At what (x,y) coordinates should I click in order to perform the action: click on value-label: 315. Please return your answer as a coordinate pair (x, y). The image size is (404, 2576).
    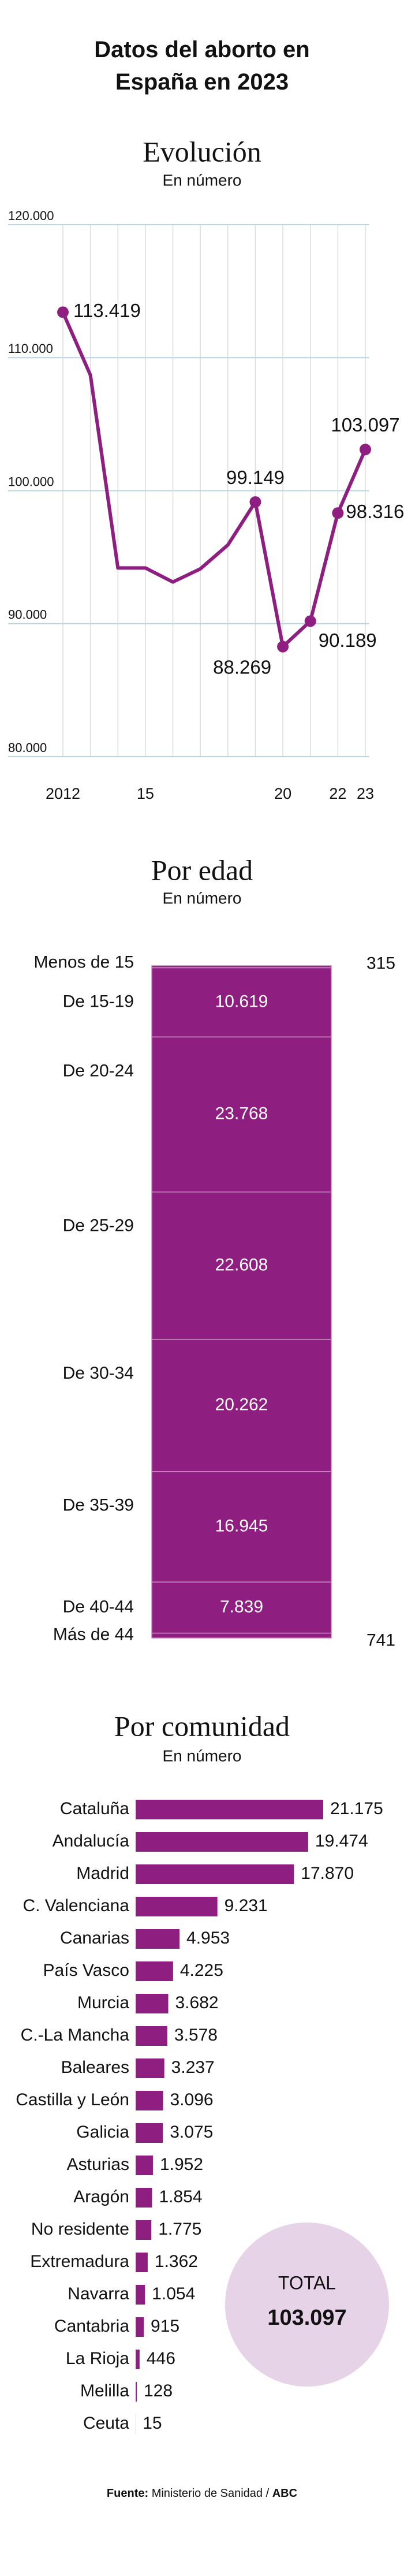
    Looking at the image, I should click on (380, 964).